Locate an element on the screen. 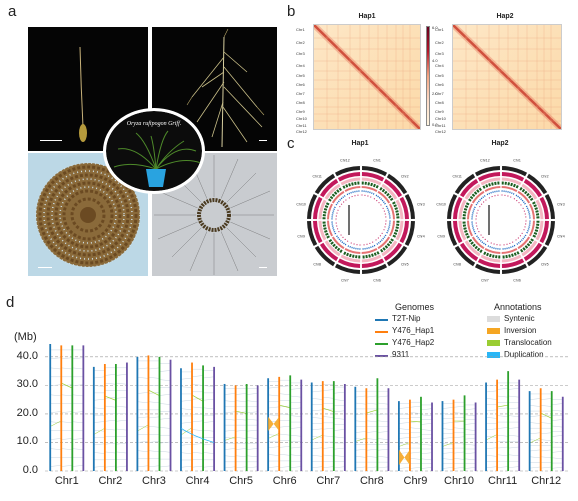 The height and width of the screenshot is (501, 578). colorbar-tick: 2.0 is located at coordinates (435, 93).